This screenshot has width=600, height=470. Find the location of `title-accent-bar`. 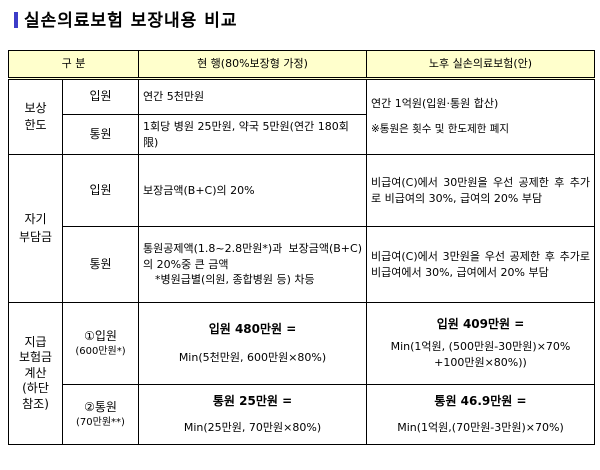

title-accent-bar is located at coordinates (16, 20).